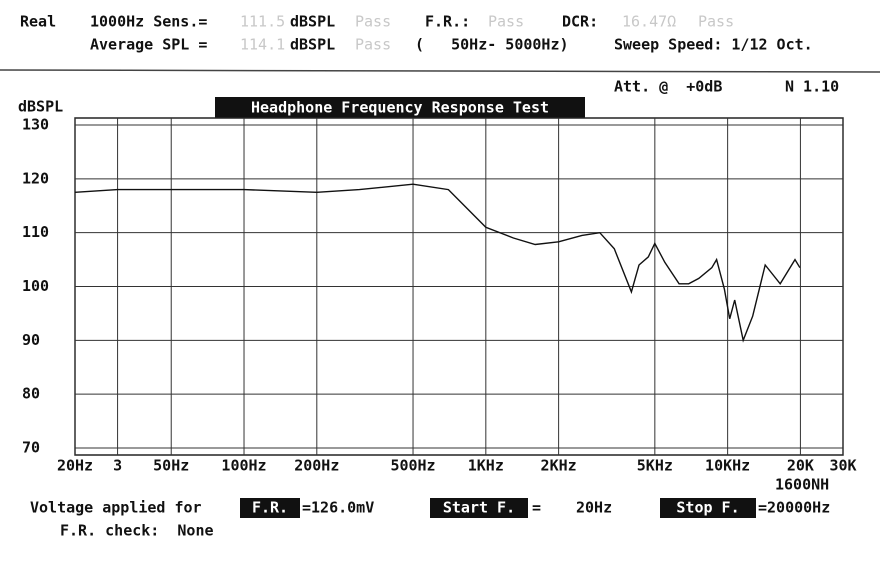 Image resolution: width=880 pixels, height=563 pixels. What do you see at coordinates (536, 508) in the screenshot?
I see `start-eq: =` at bounding box center [536, 508].